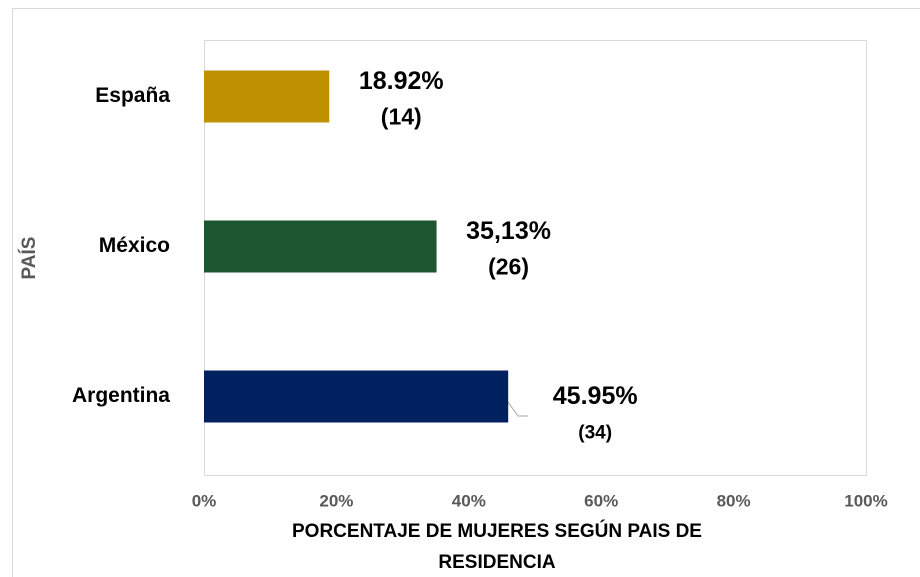 This screenshot has width=920, height=577. Describe the element at coordinates (469, 500) in the screenshot. I see `x-tick-label: 40%` at that location.